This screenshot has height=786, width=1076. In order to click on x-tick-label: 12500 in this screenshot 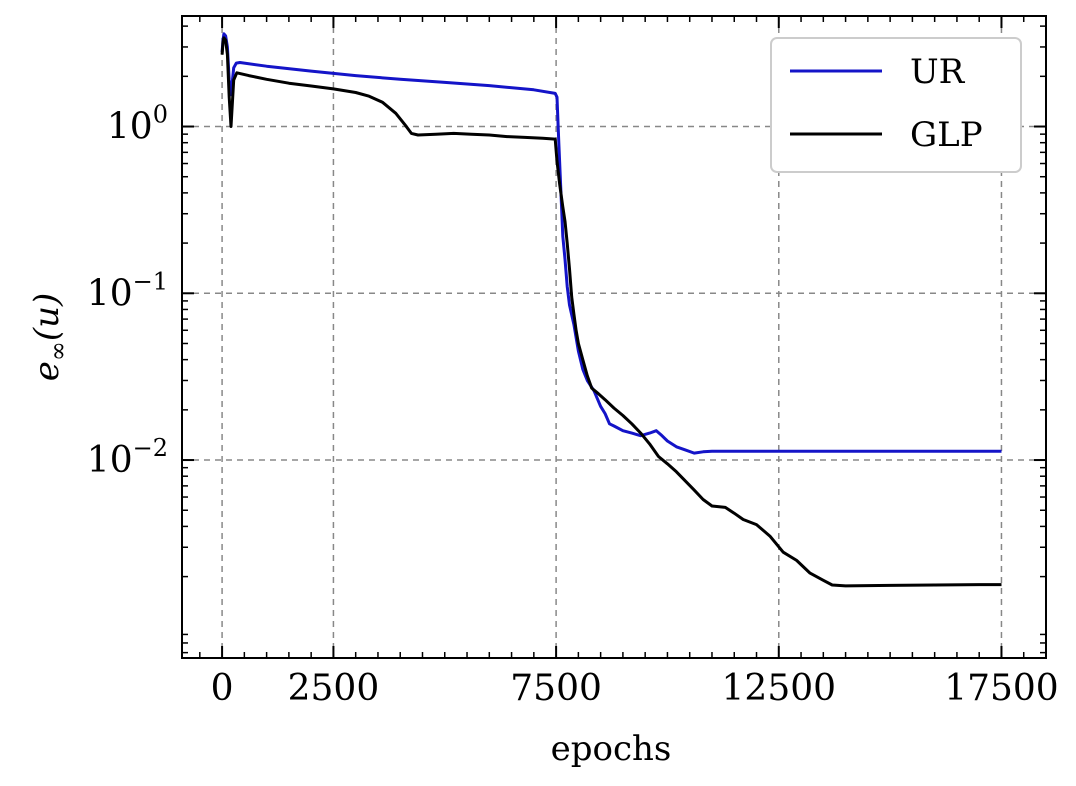, I will do `click(779, 688)`.